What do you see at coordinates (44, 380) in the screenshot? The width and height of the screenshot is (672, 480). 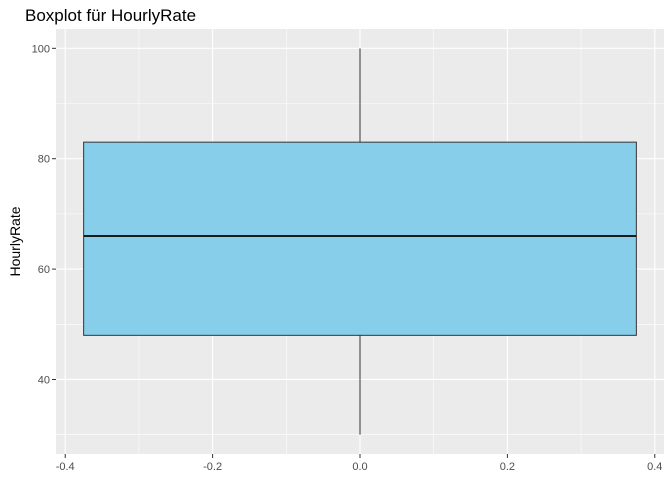 I see `y-tick-label: 40` at bounding box center [44, 380].